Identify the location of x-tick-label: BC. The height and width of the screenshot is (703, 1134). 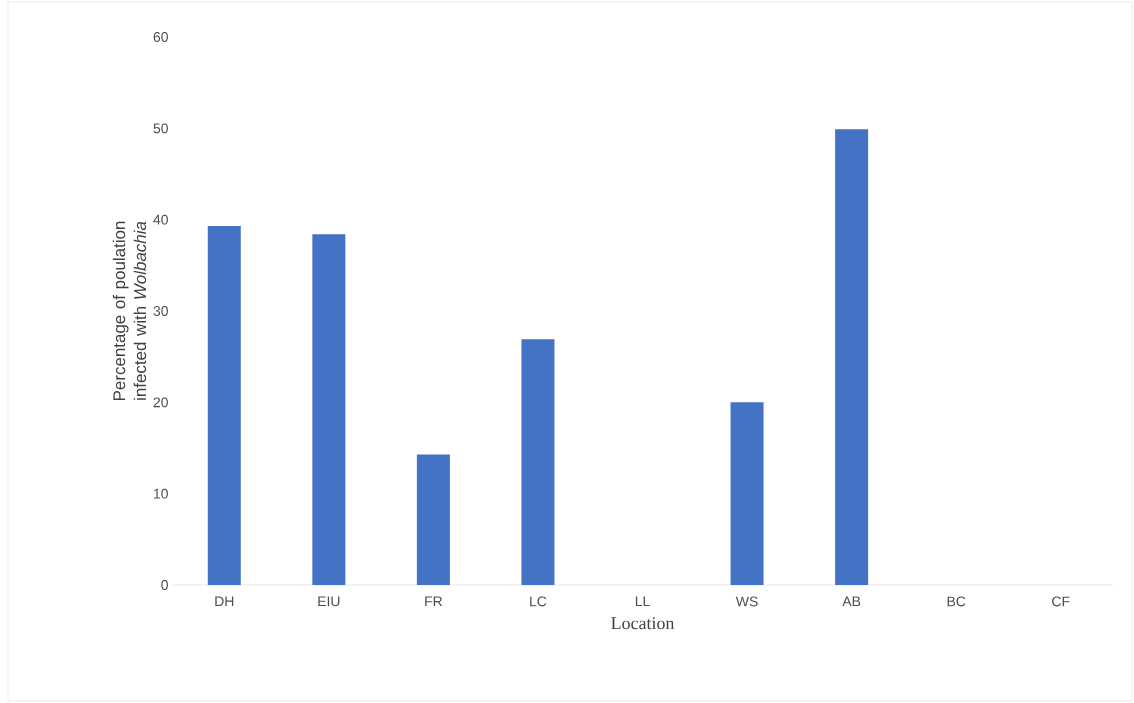
(956, 601).